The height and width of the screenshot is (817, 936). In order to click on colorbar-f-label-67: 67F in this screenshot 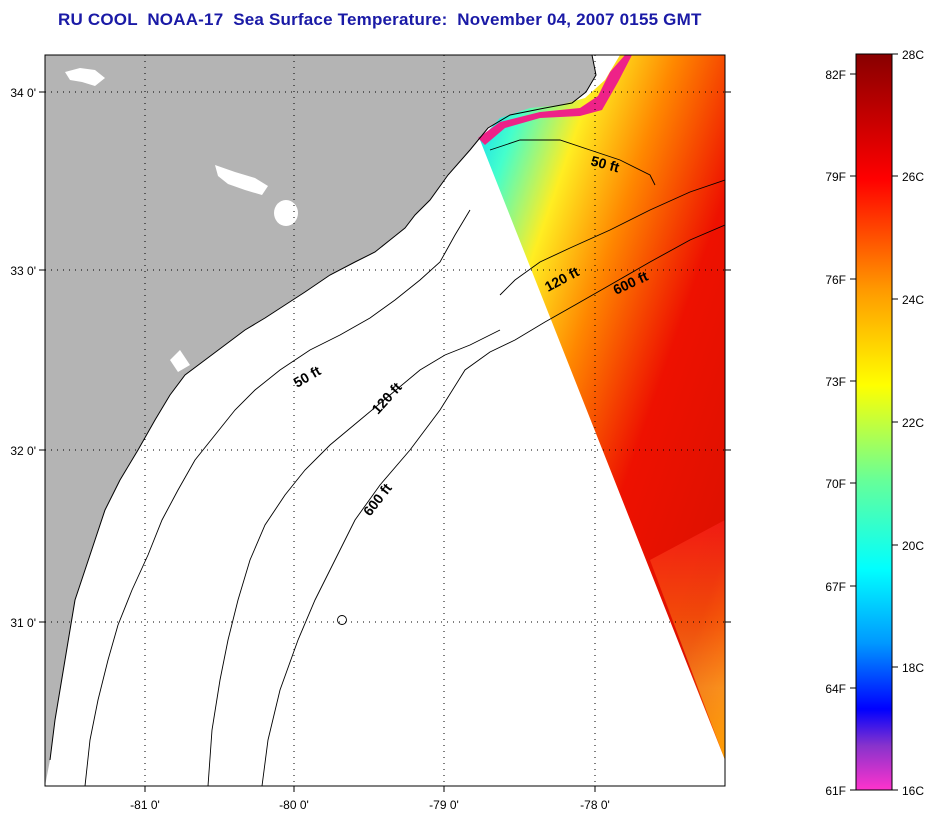, I will do `click(835, 587)`.